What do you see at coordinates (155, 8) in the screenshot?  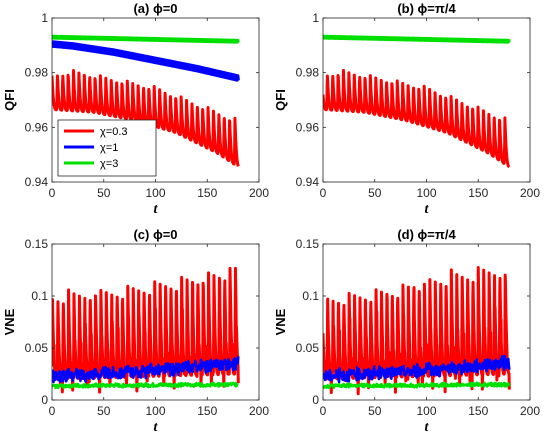 I see `panel-title: (a) ϕ=0` at bounding box center [155, 8].